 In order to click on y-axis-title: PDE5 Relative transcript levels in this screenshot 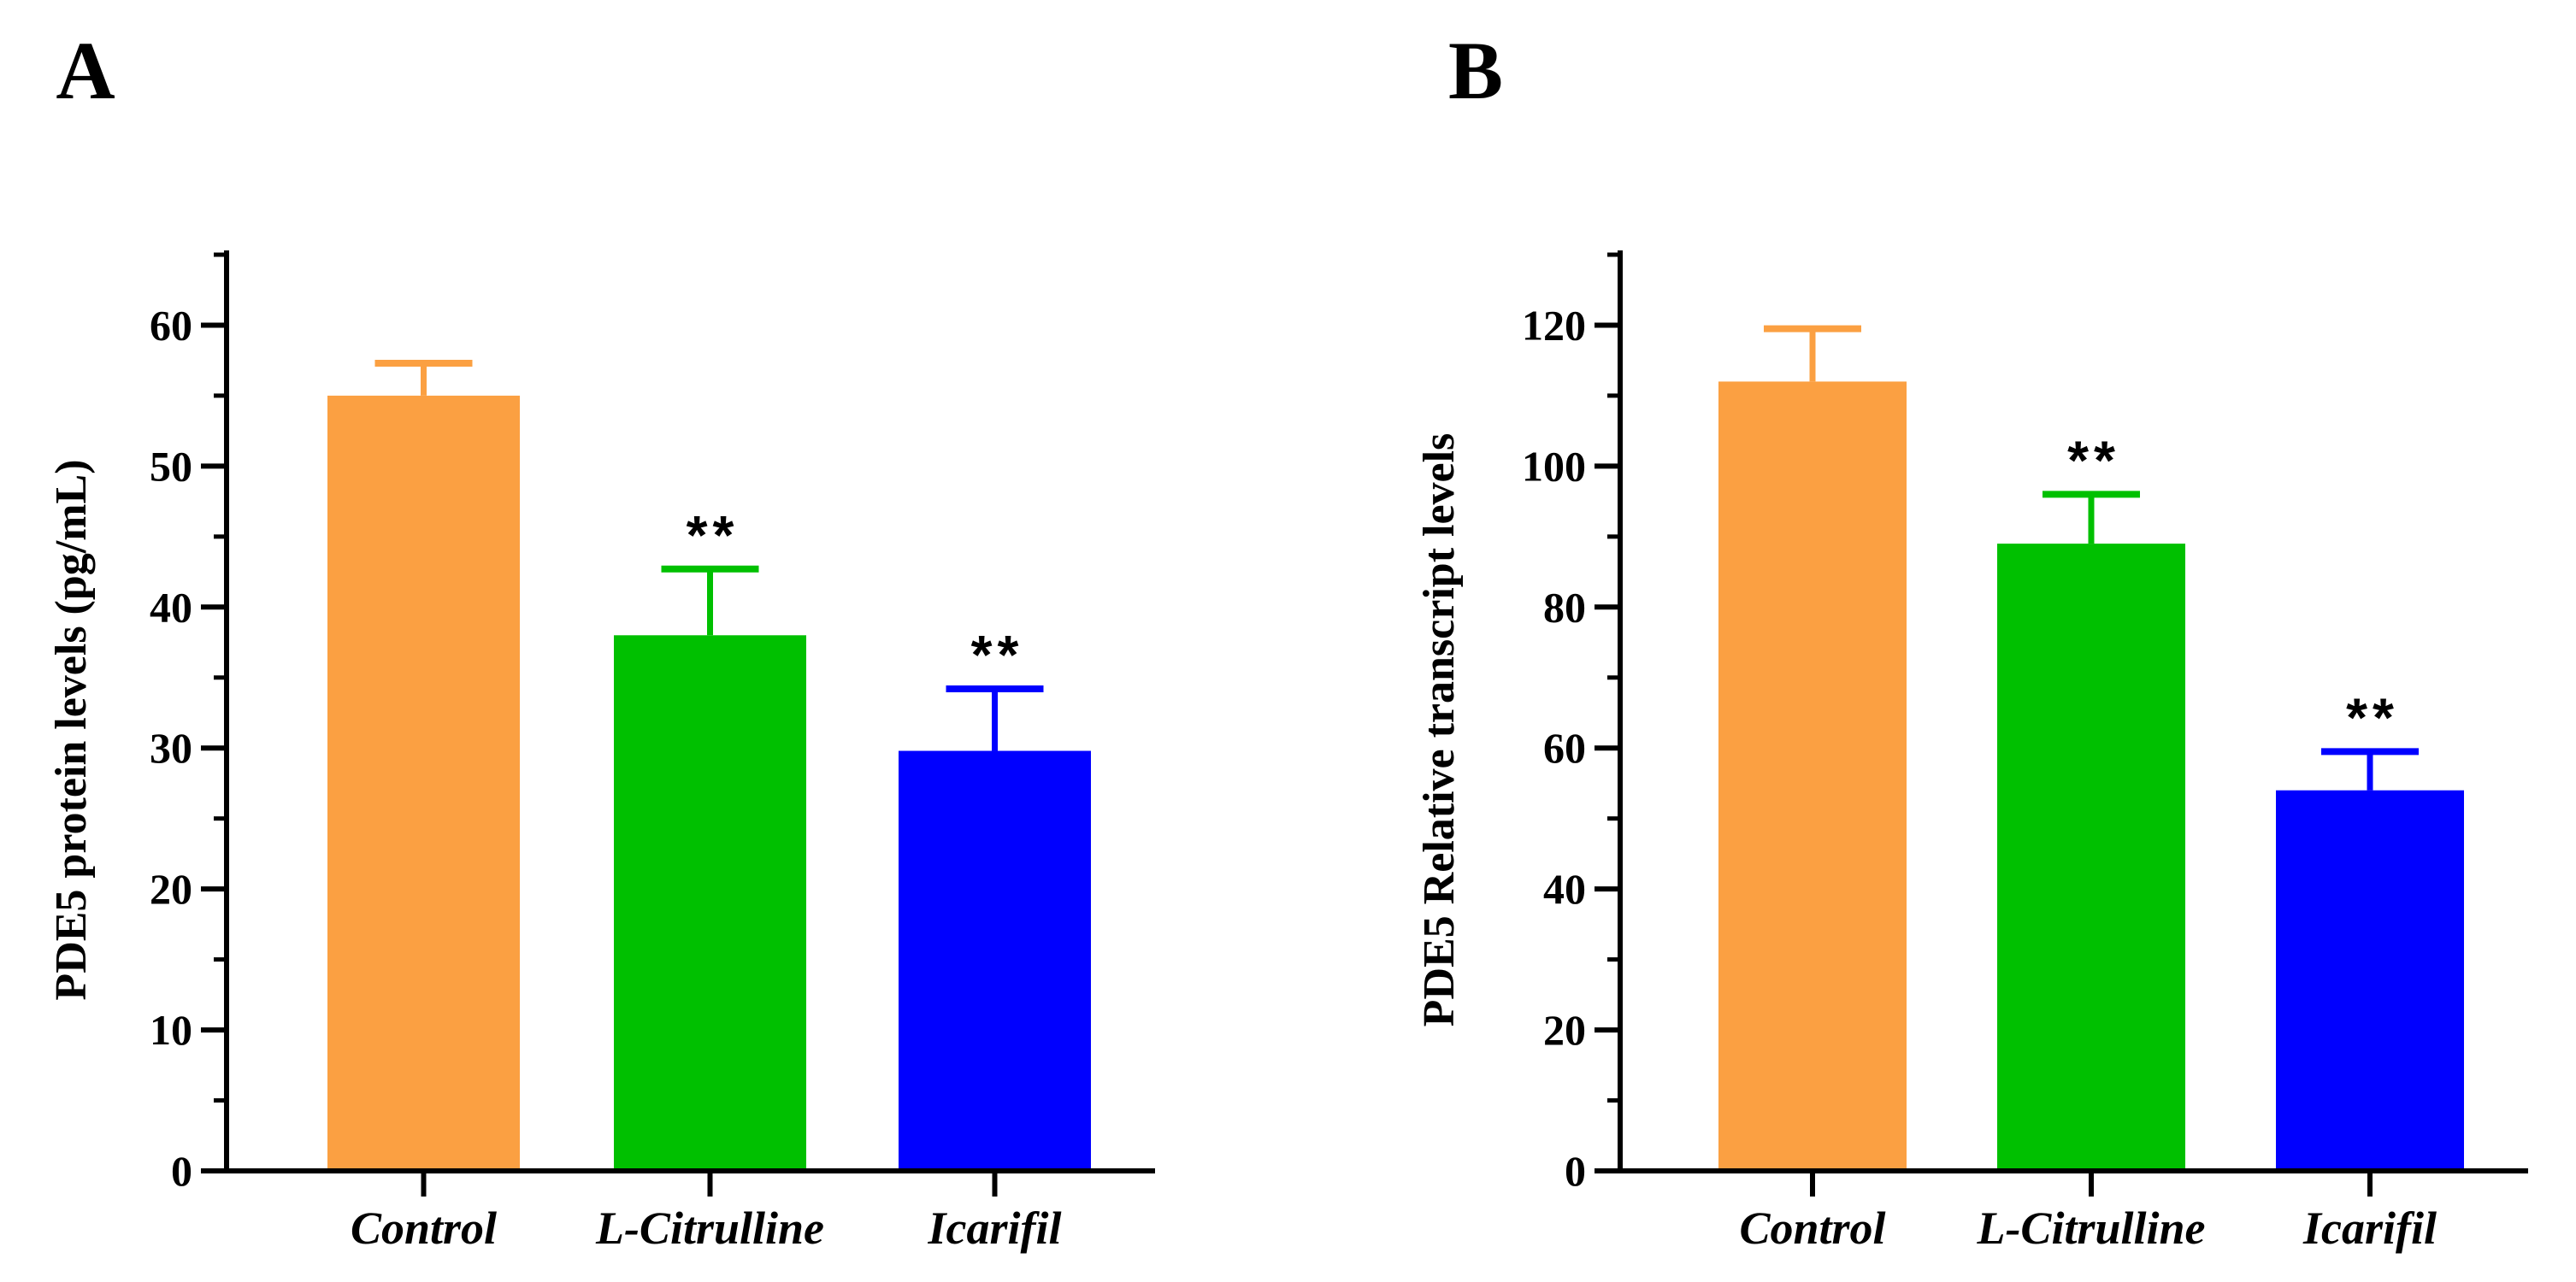, I will do `click(1439, 730)`.